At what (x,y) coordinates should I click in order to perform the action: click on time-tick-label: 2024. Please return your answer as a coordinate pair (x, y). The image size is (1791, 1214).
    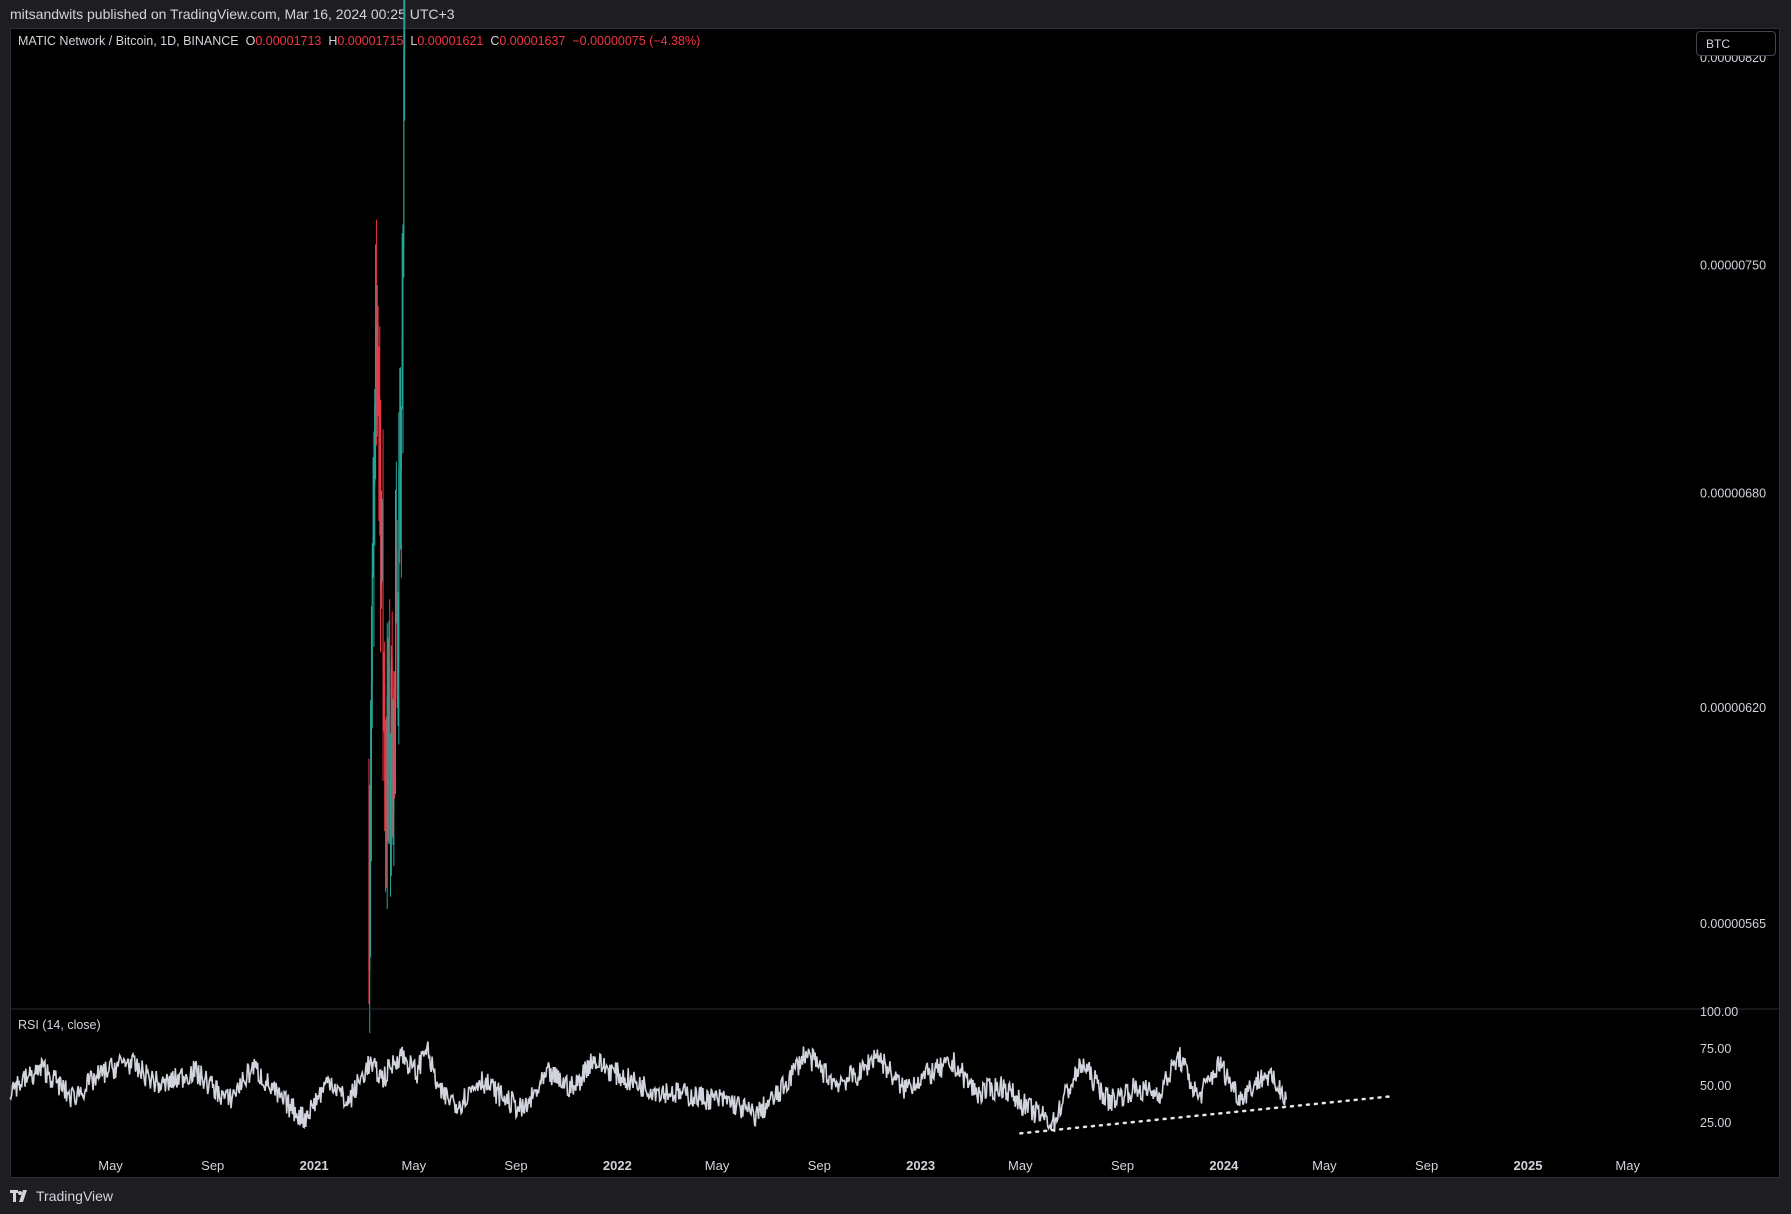
    Looking at the image, I should click on (1224, 1165).